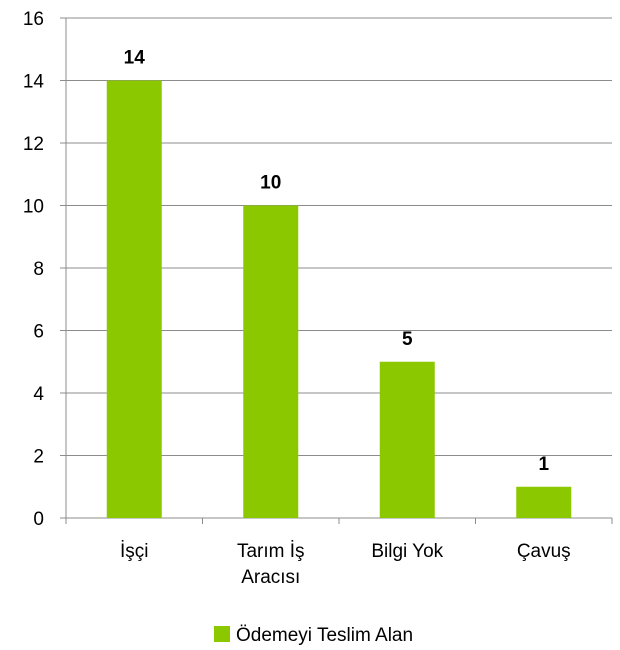  I want to click on y-tick-label: 8, so click(38, 269).